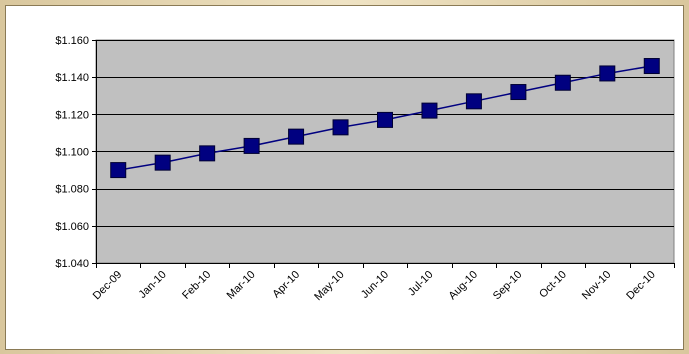 This screenshot has width=689, height=354. What do you see at coordinates (72, 115) in the screenshot?
I see `y-tick-label: $1.120` at bounding box center [72, 115].